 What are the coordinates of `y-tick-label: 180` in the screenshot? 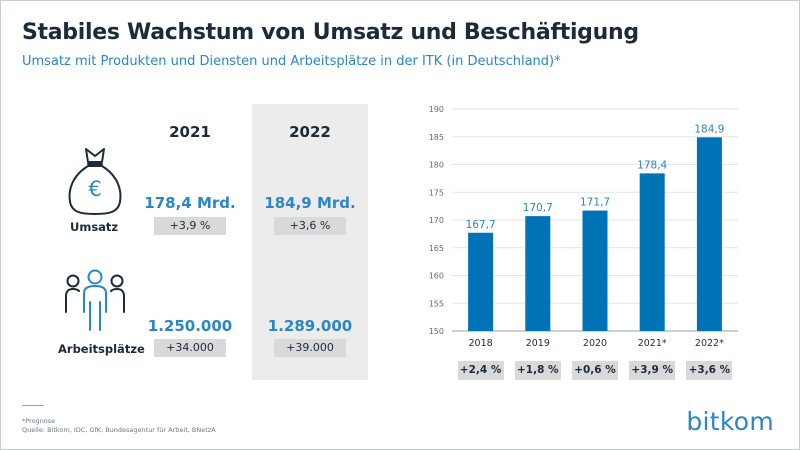 It's located at (436, 165).